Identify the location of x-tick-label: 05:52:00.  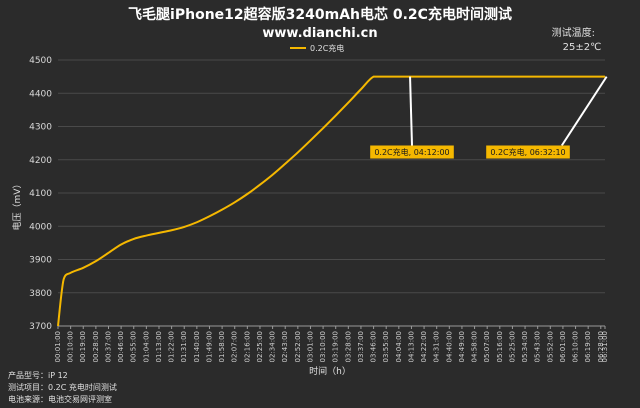
(550, 346).